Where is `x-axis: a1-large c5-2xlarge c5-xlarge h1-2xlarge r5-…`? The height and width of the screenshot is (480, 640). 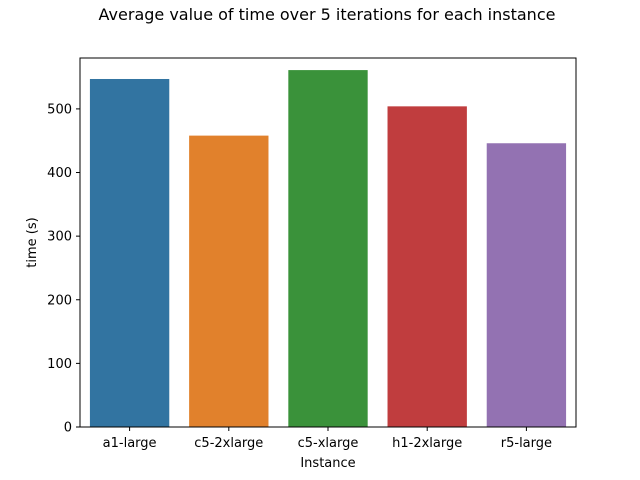 x-axis: a1-large c5-2xlarge c5-xlarge h1-2xlarge r5-… is located at coordinates (327, 439).